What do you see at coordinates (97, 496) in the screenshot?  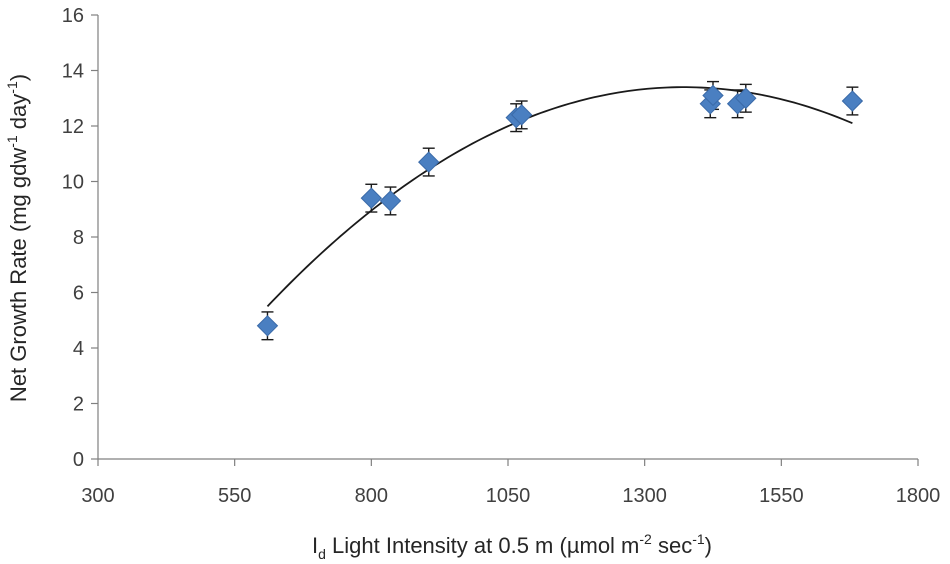 I see `x-tick-label: 300` at bounding box center [97, 496].